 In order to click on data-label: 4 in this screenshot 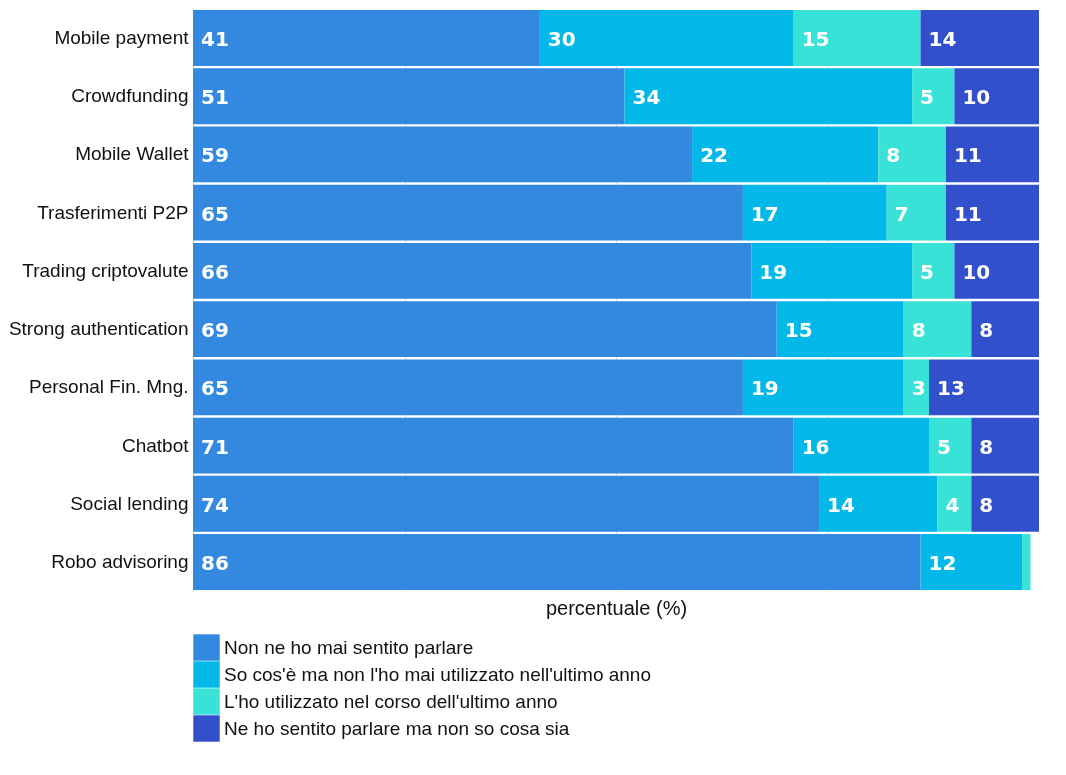, I will do `click(952, 504)`.